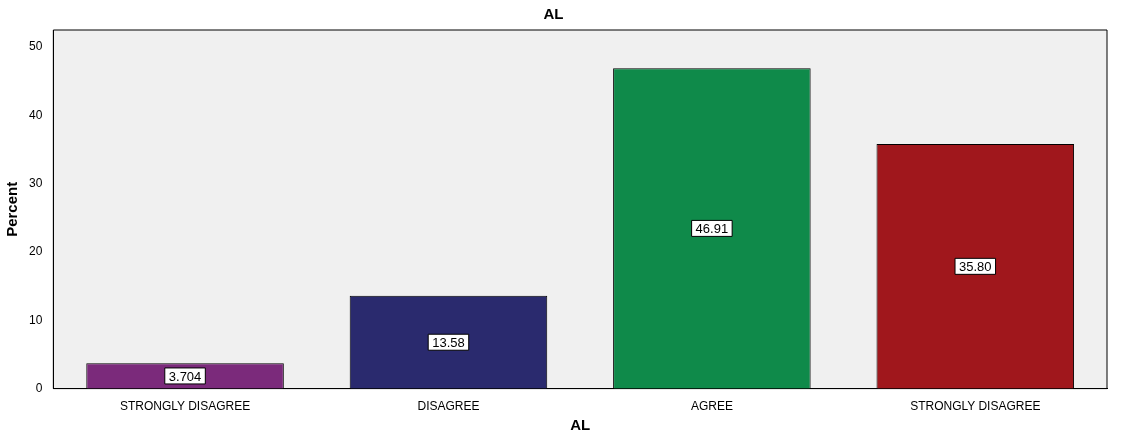  Describe the element at coordinates (39, 387) in the screenshot. I see `y-tick-label: 0` at that location.